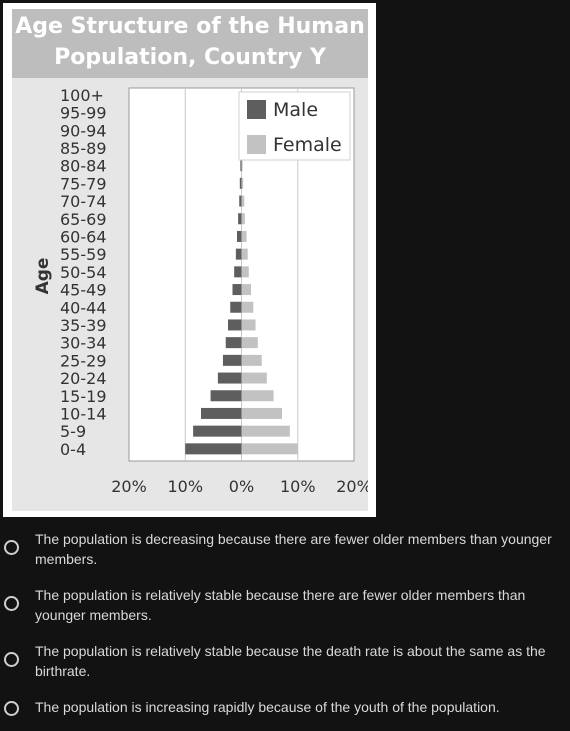  What do you see at coordinates (190, 26) in the screenshot?
I see `chart-title-line-1: Age Structure of the Human` at bounding box center [190, 26].